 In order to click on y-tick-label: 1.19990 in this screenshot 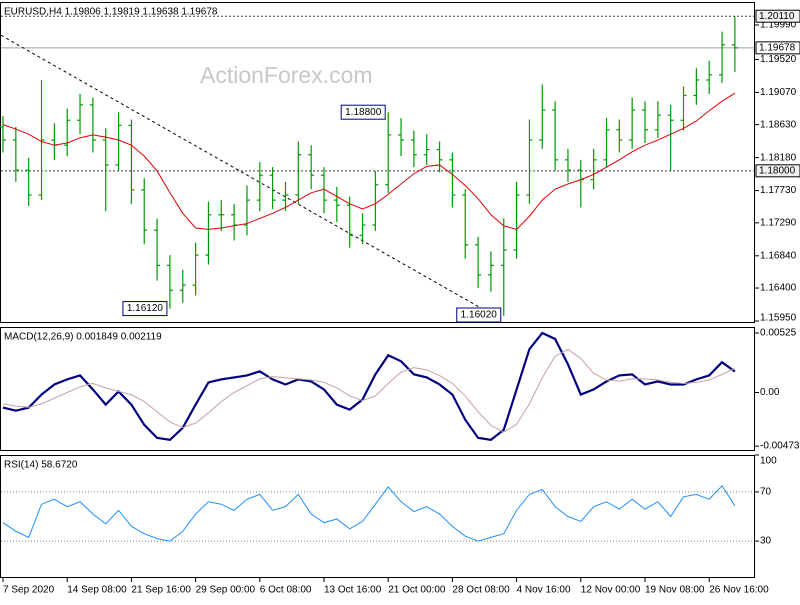, I will do `click(778, 25)`.